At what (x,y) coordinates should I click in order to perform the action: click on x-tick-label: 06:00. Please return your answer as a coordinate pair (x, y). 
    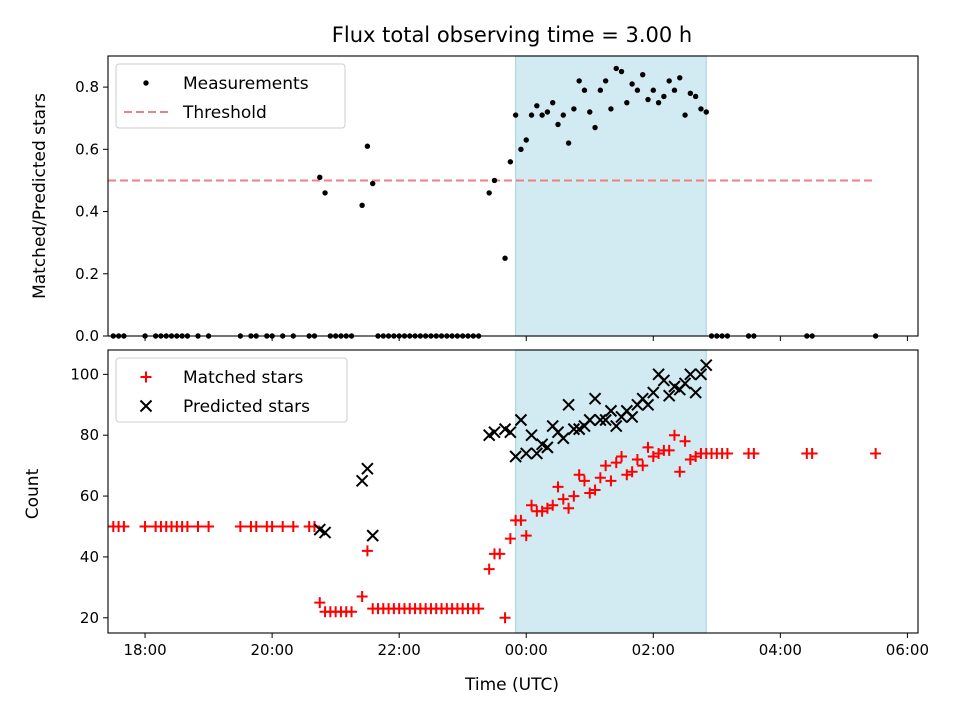
    Looking at the image, I should click on (907, 650).